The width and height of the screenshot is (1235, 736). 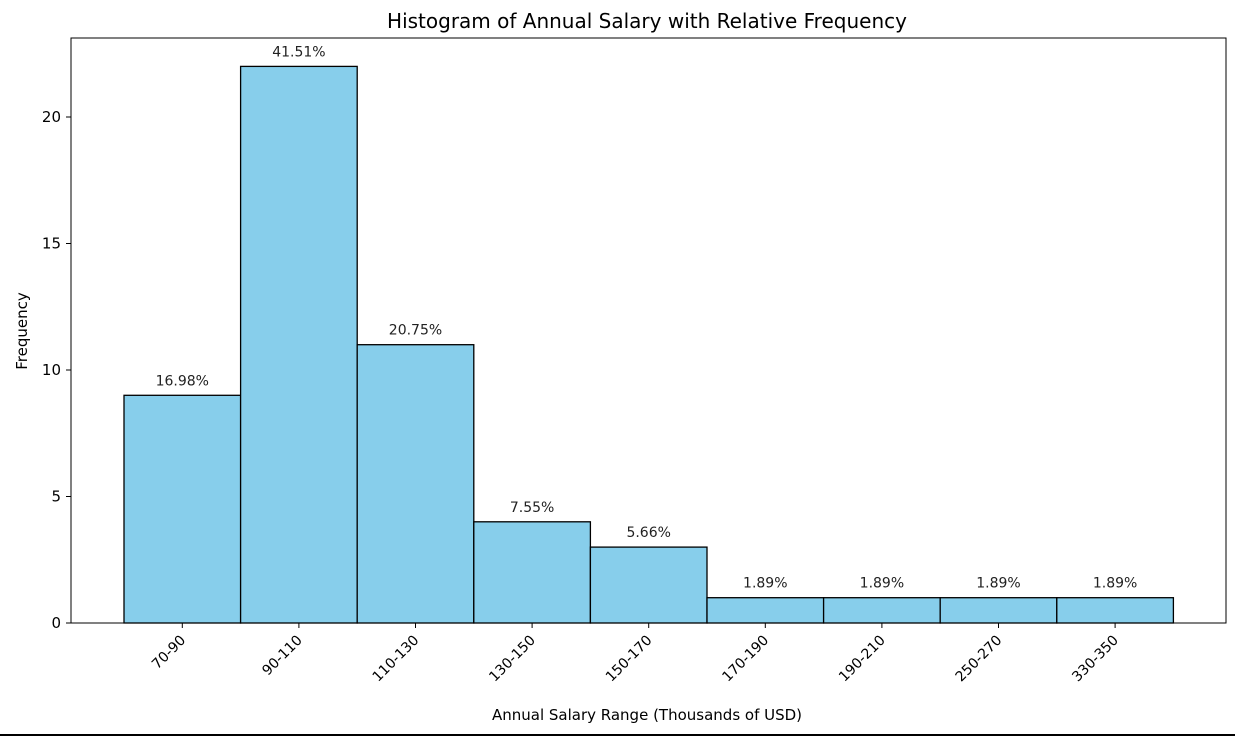 I want to click on x-tick-label: 250-270, so click(x=979, y=659).